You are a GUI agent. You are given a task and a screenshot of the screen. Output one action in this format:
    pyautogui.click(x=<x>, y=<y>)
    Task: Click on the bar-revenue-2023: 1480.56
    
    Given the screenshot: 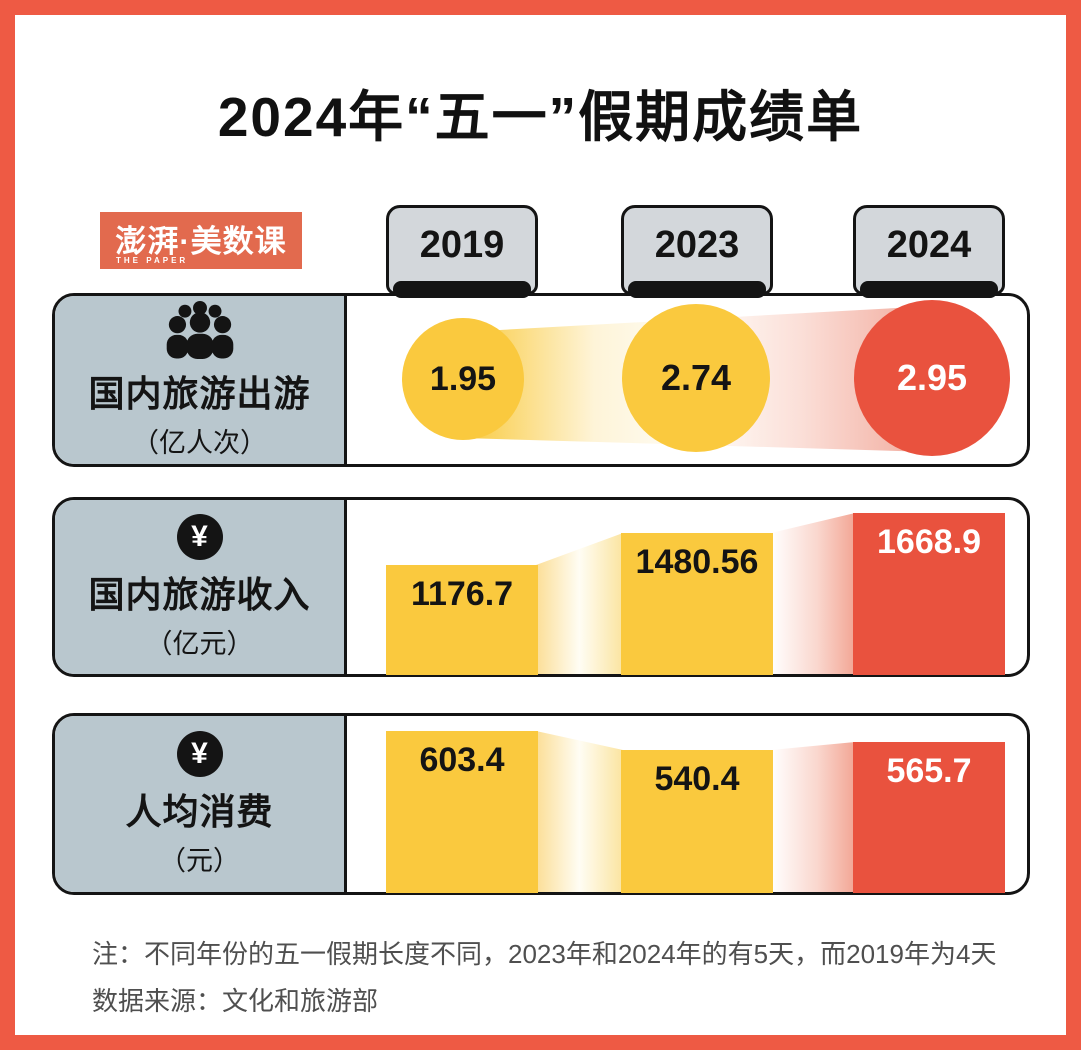 What is the action you would take?
    pyautogui.click(x=697, y=604)
    